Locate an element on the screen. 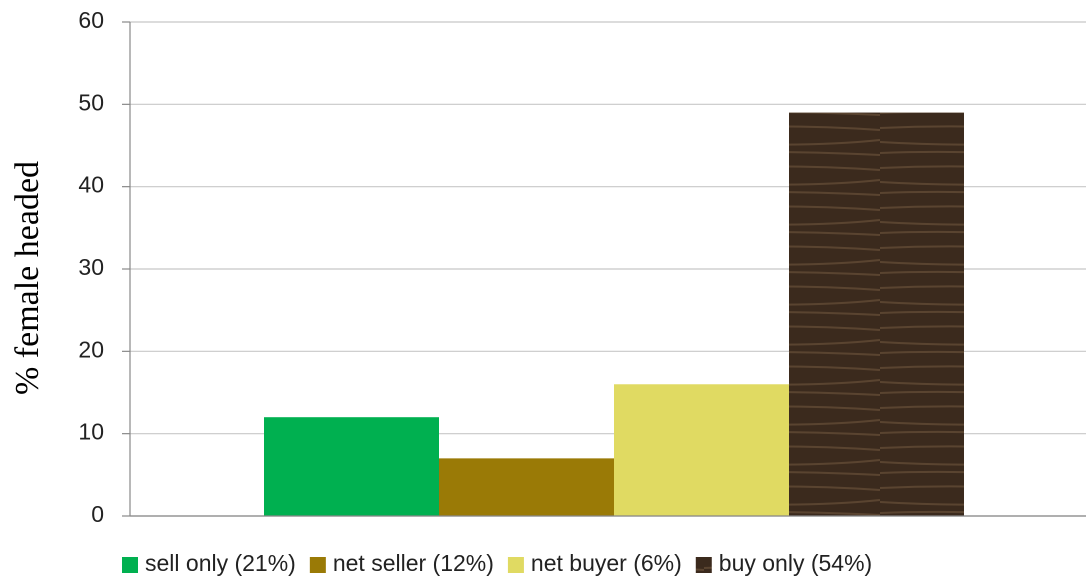  legend-label: net seller (12%) is located at coordinates (413, 563).